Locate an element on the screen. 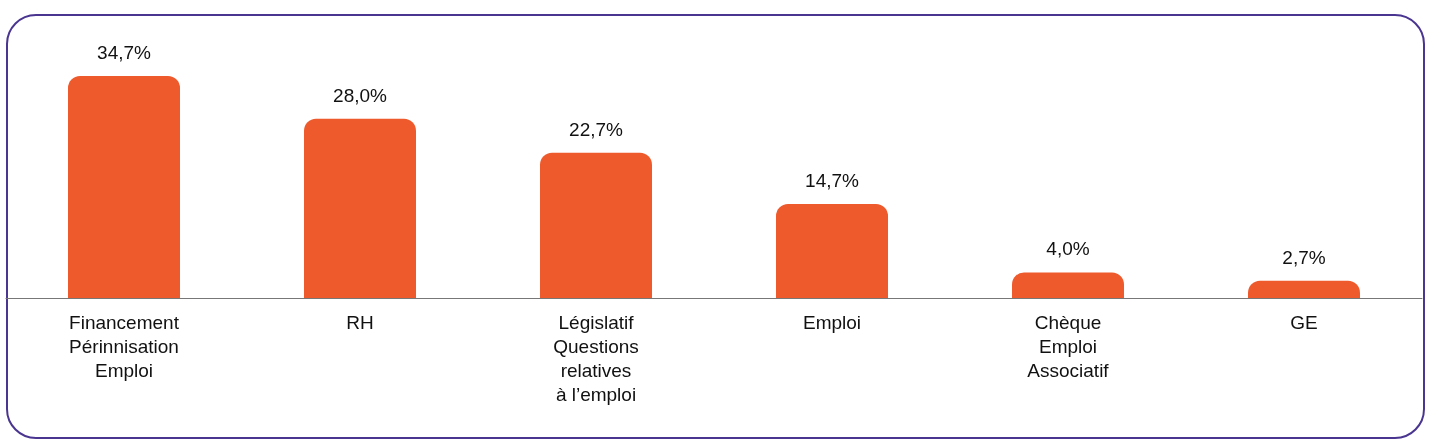 The height and width of the screenshot is (441, 1433). data-label: 28,0% is located at coordinates (360, 95).